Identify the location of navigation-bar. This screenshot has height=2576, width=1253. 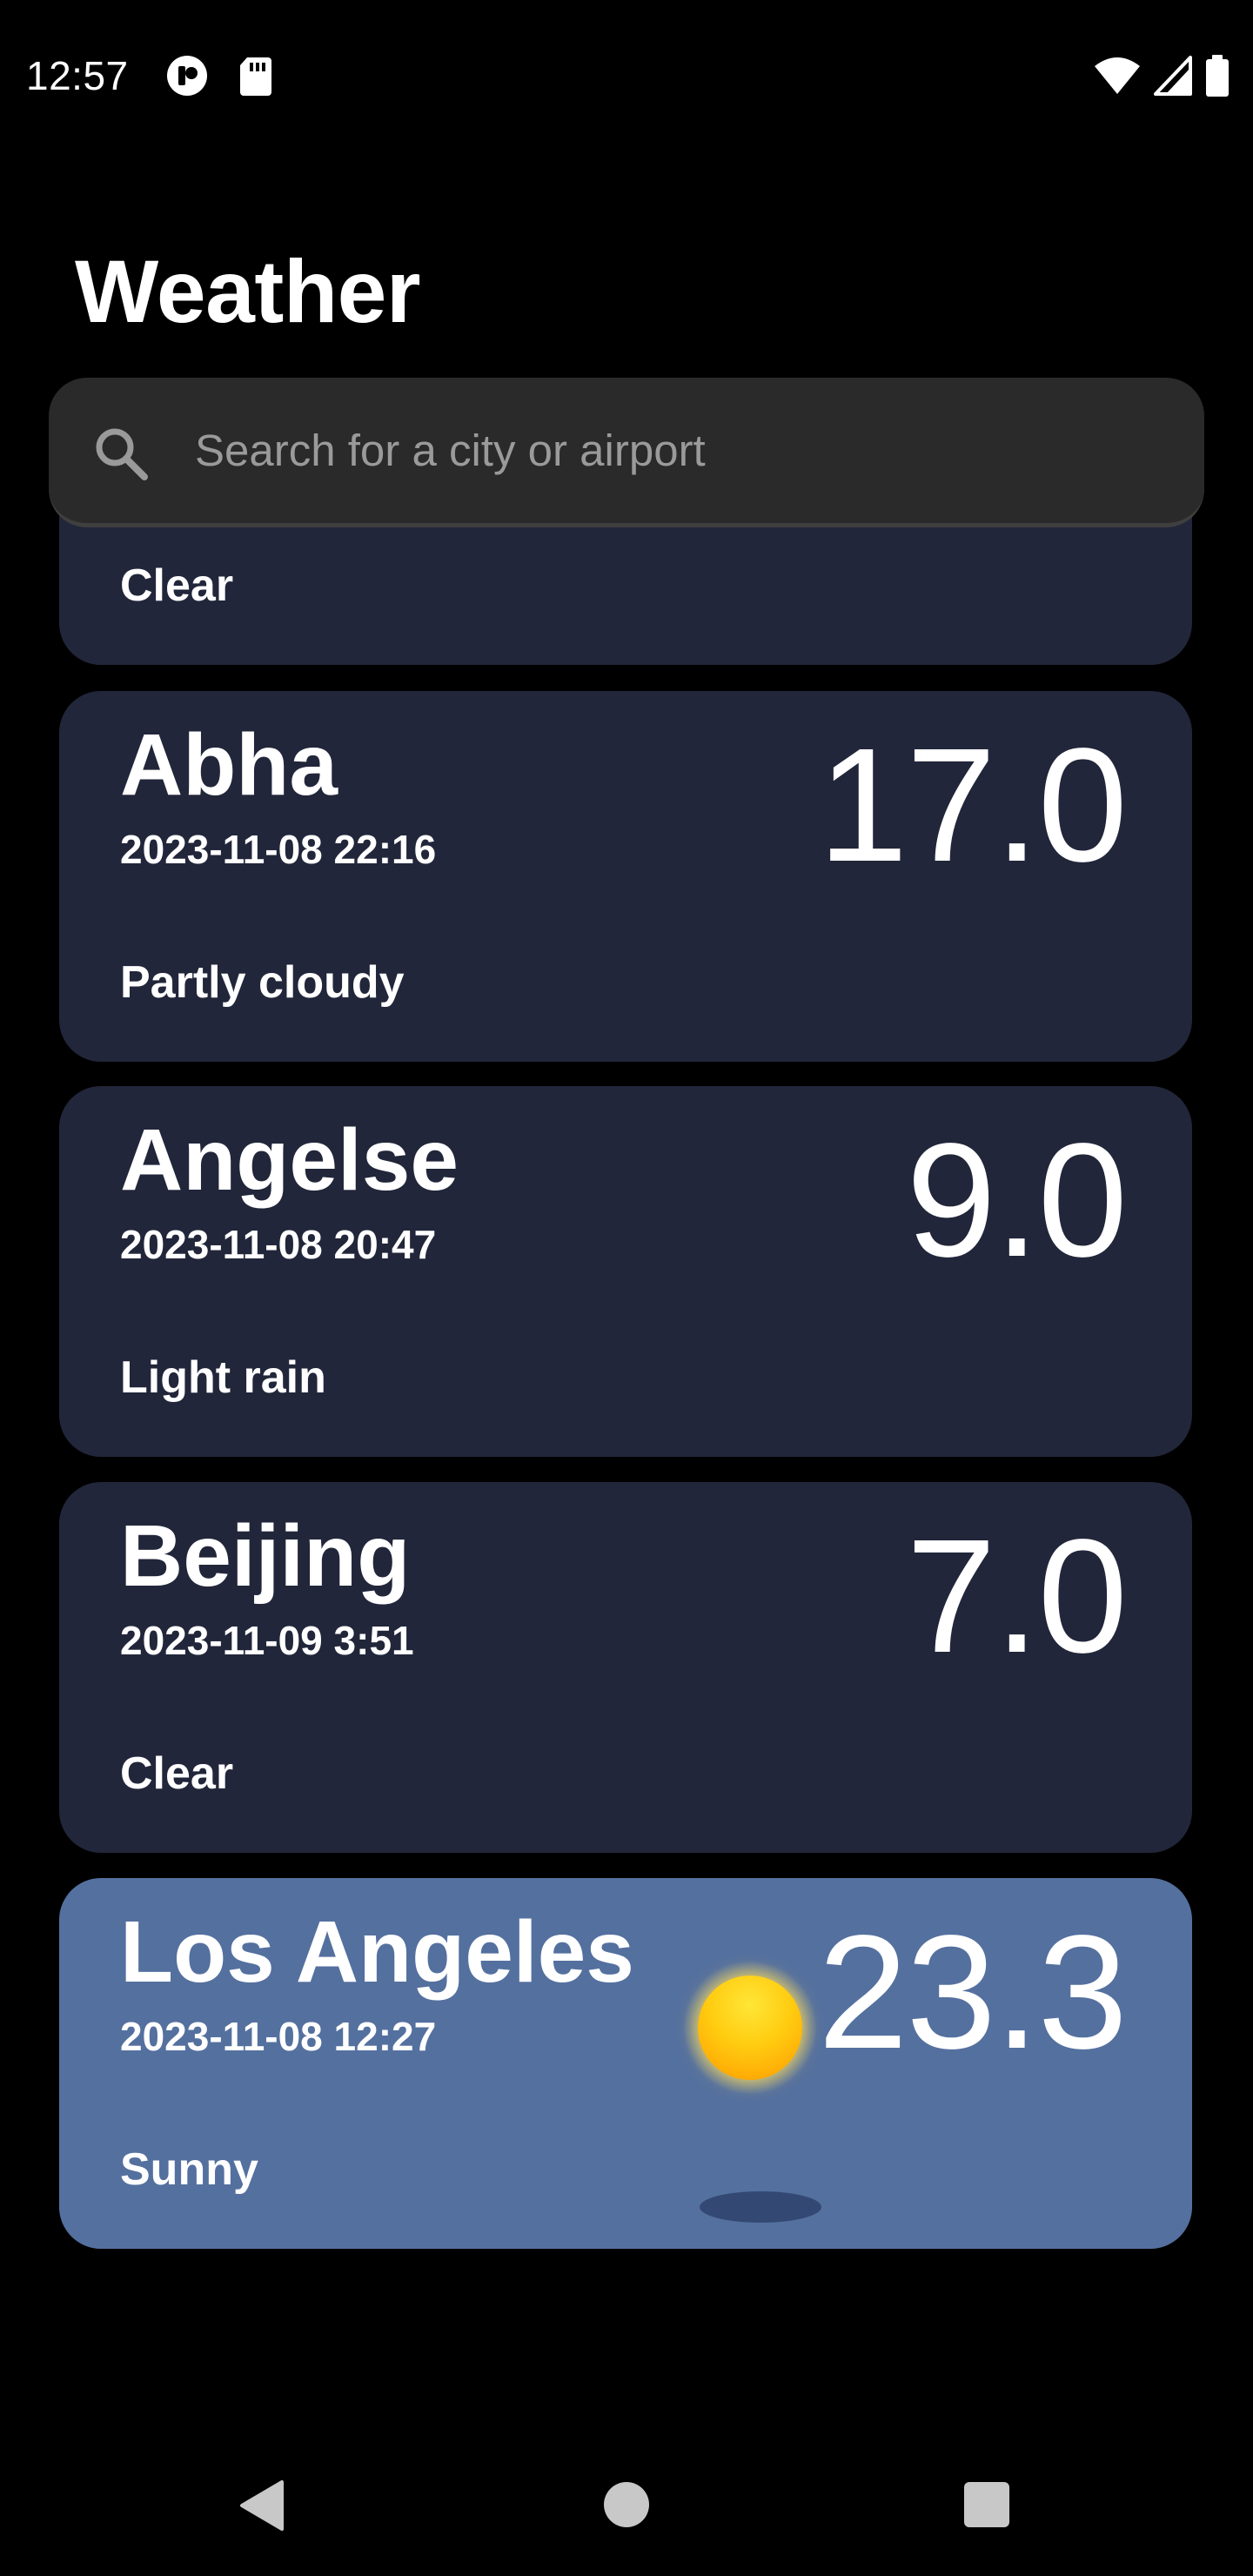
(626, 2506).